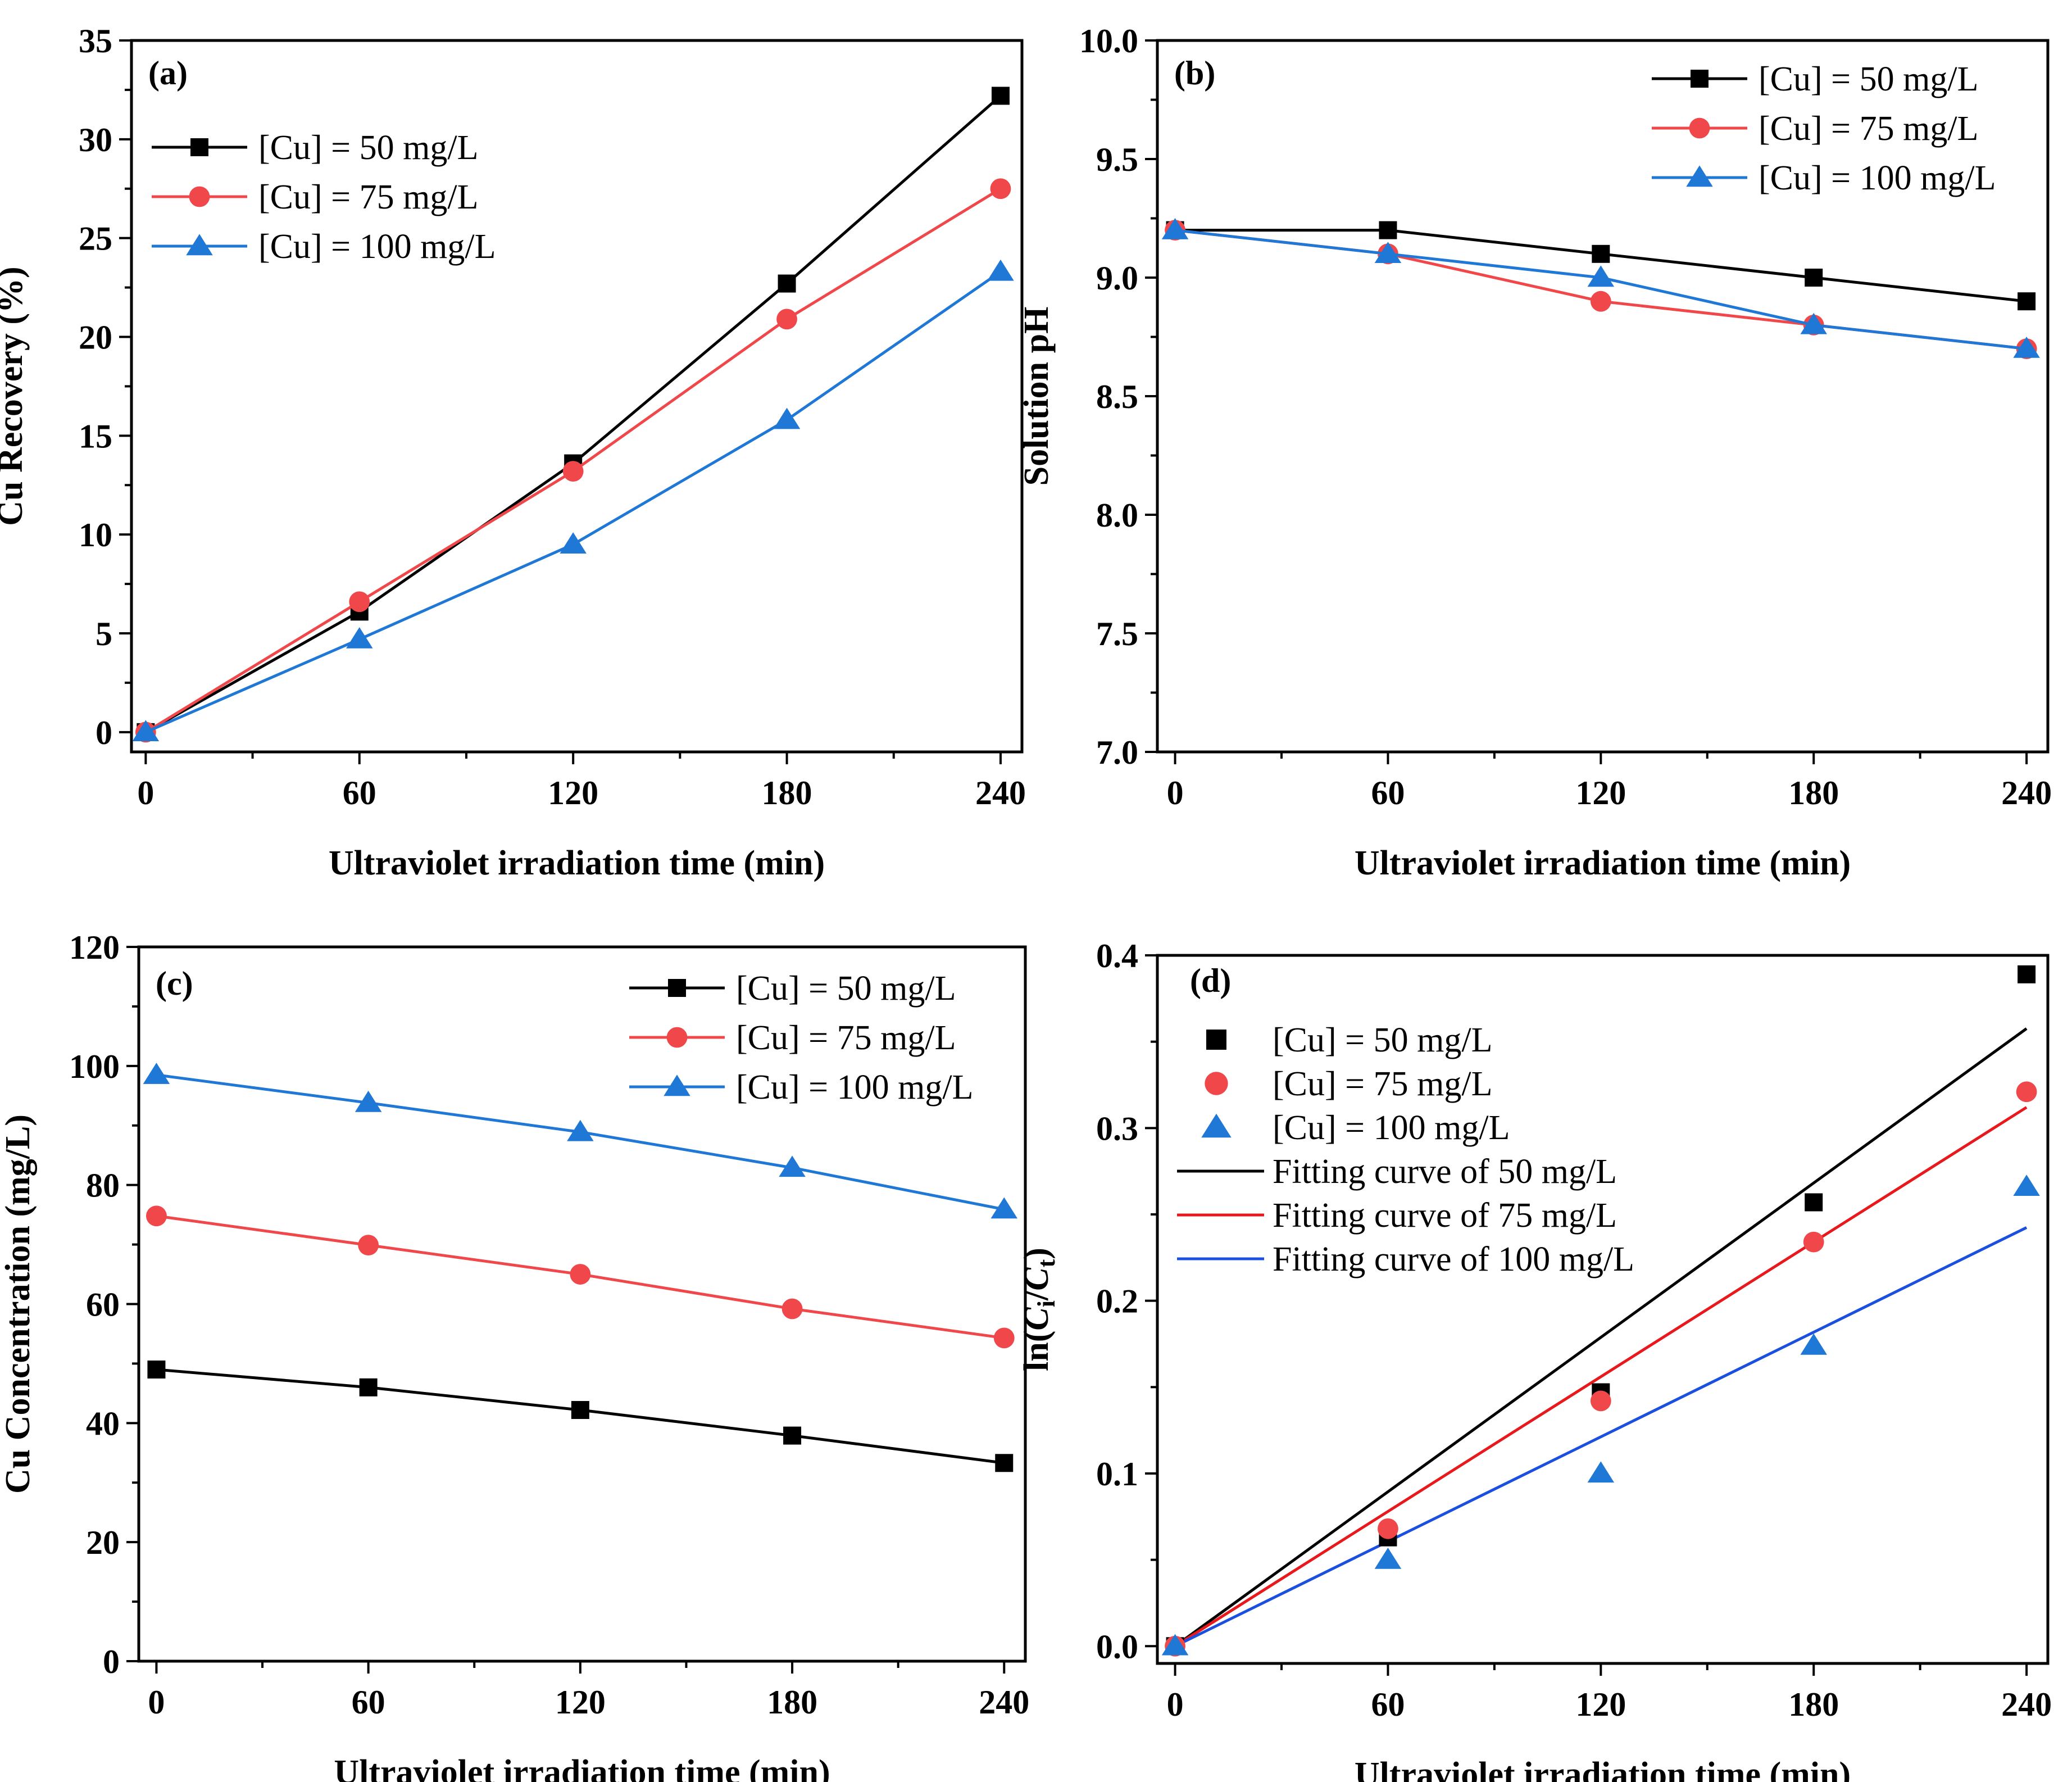  What do you see at coordinates (1117, 1301) in the screenshot?
I see `y-tick-label: 0.2` at bounding box center [1117, 1301].